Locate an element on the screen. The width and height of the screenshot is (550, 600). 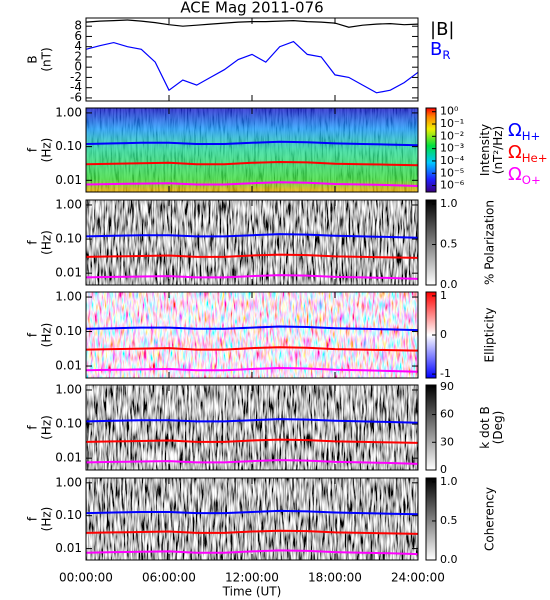
colorbar-label: Intensity is located at coordinates (485, 150).